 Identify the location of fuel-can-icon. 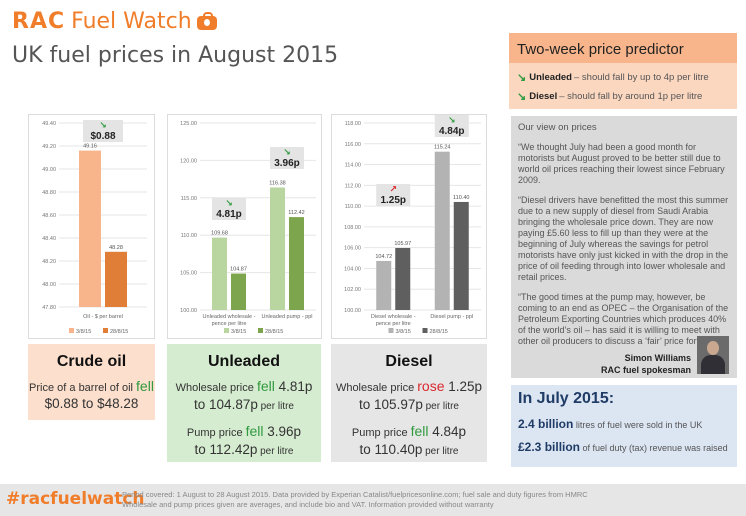
(206, 21).